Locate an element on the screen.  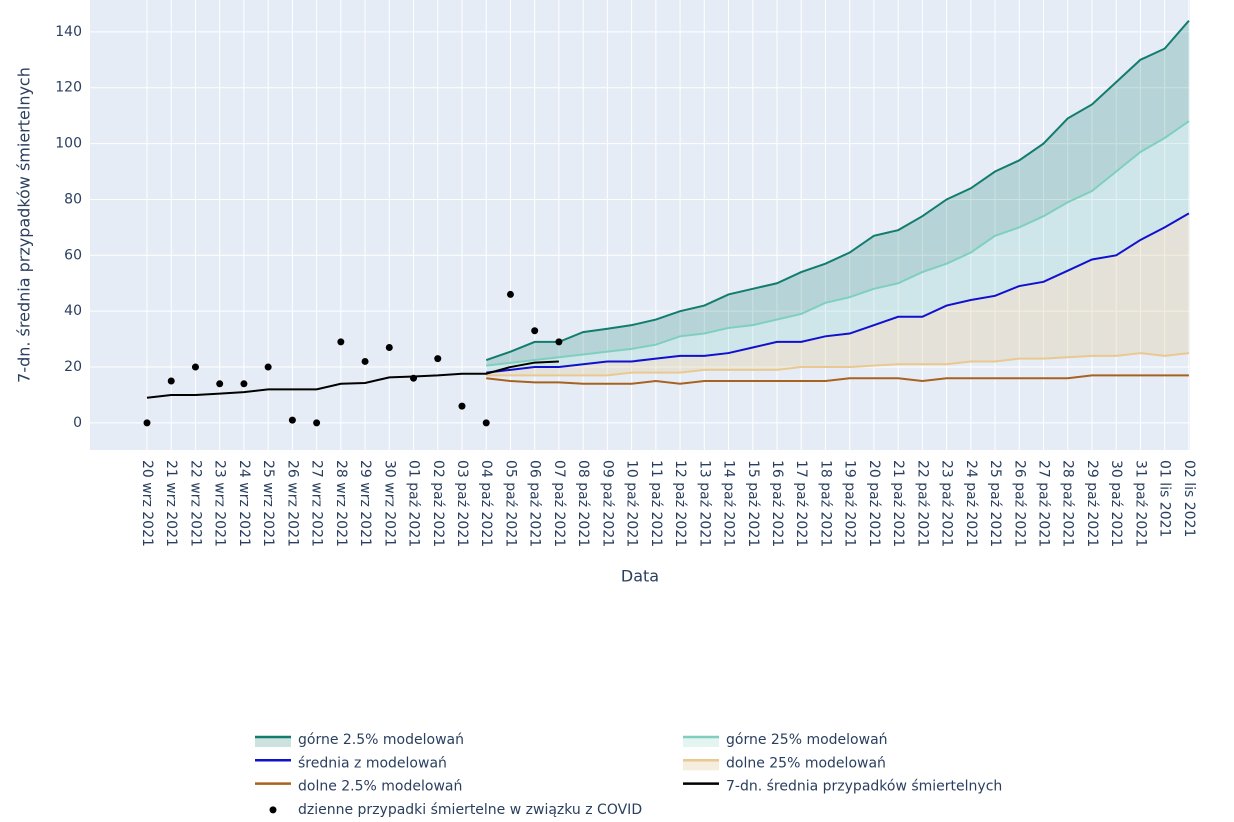
x-tick-label: 23 wrz 2021 is located at coordinates (220, 503).